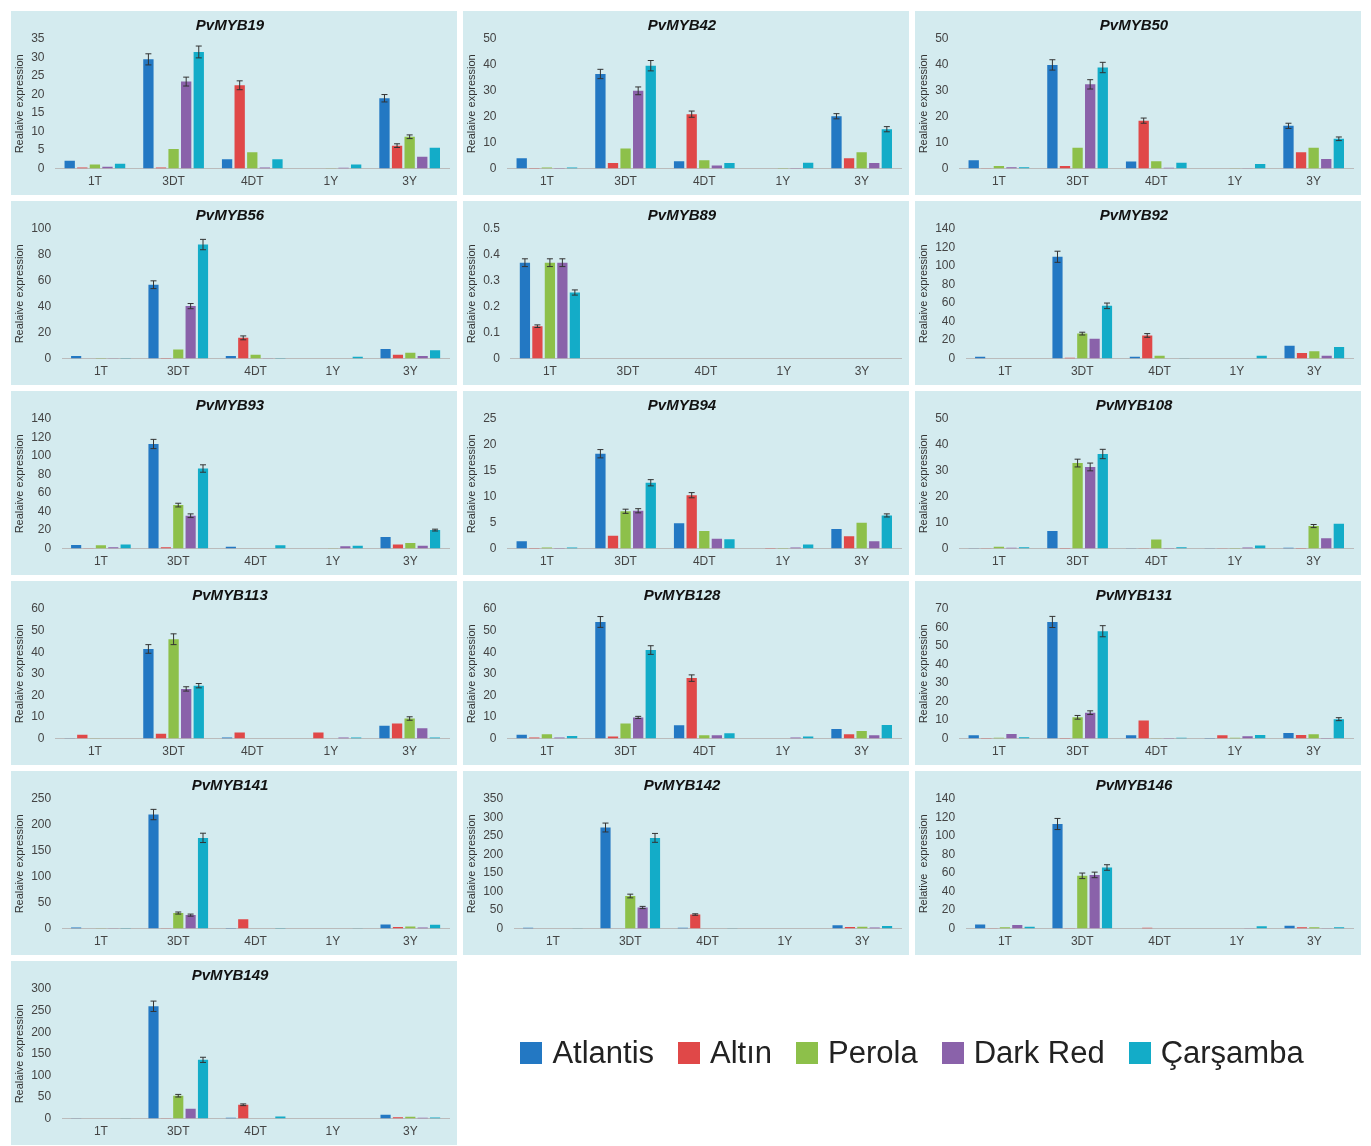  What do you see at coordinates (41, 455) in the screenshot?
I see `y-tick-label: 100` at bounding box center [41, 455].